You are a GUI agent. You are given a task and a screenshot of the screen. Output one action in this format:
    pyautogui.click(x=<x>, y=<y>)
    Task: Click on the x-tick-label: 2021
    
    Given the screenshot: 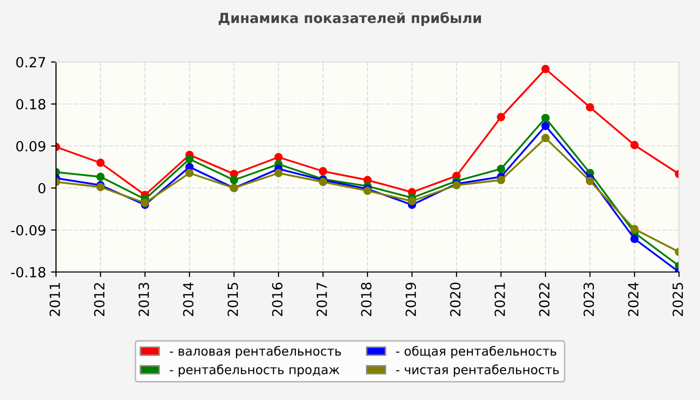 What is the action you would take?
    pyautogui.click(x=500, y=299)
    